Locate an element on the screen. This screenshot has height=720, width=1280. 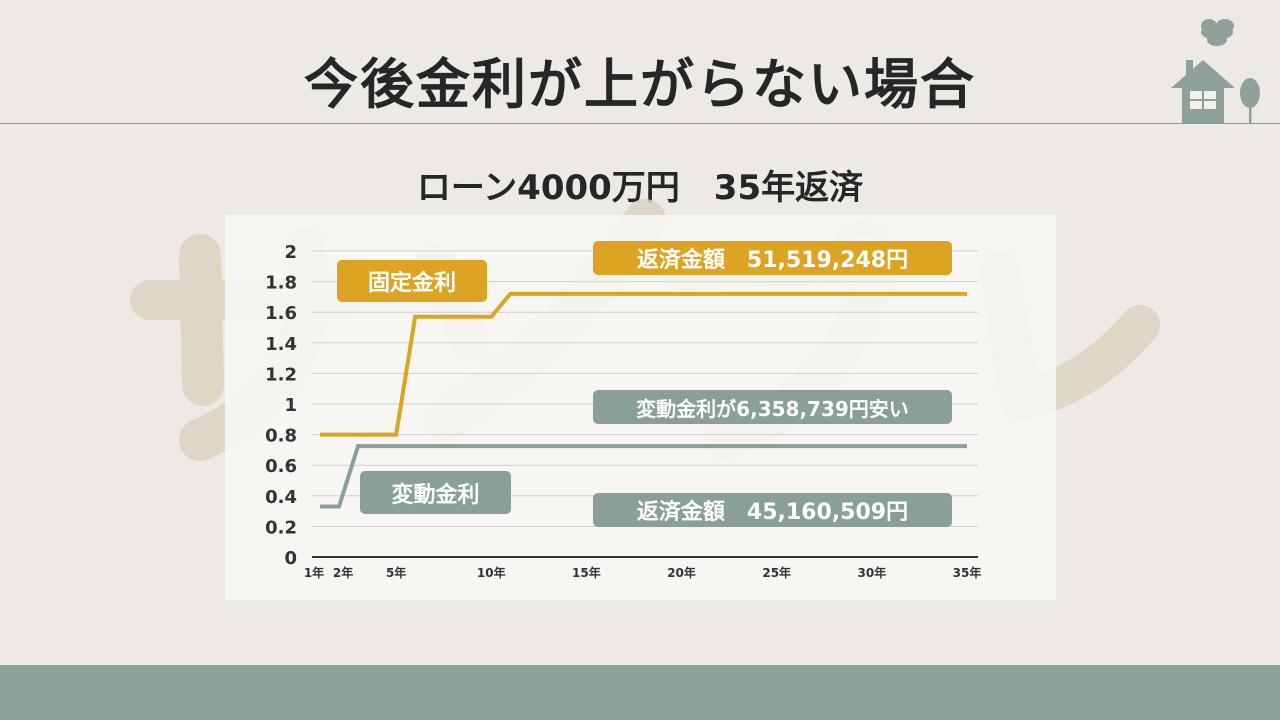
y-tick-label: 1.2 is located at coordinates (281, 374).